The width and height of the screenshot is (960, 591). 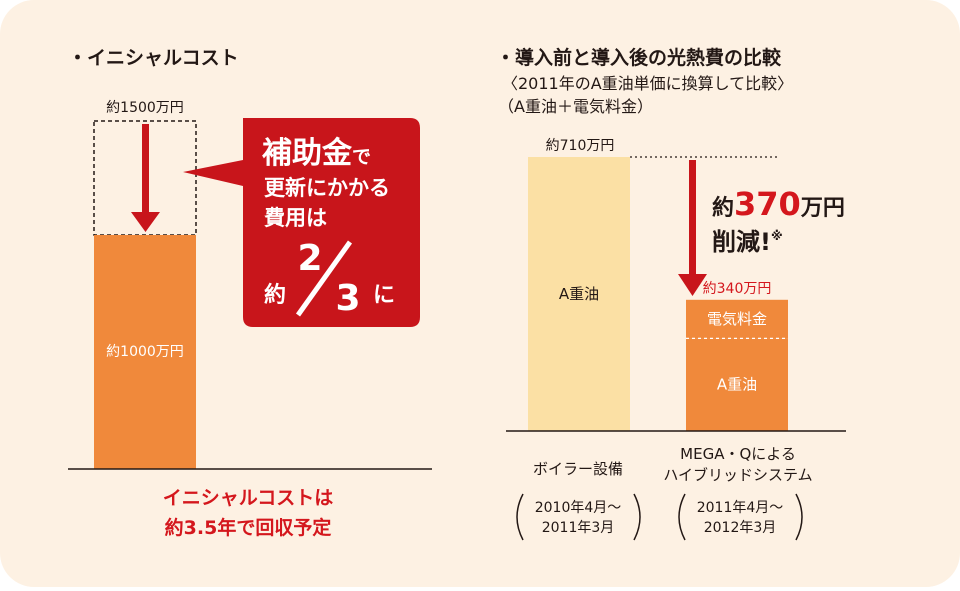 I want to click on period-before-line2: 2011年3月, so click(x=578, y=528).